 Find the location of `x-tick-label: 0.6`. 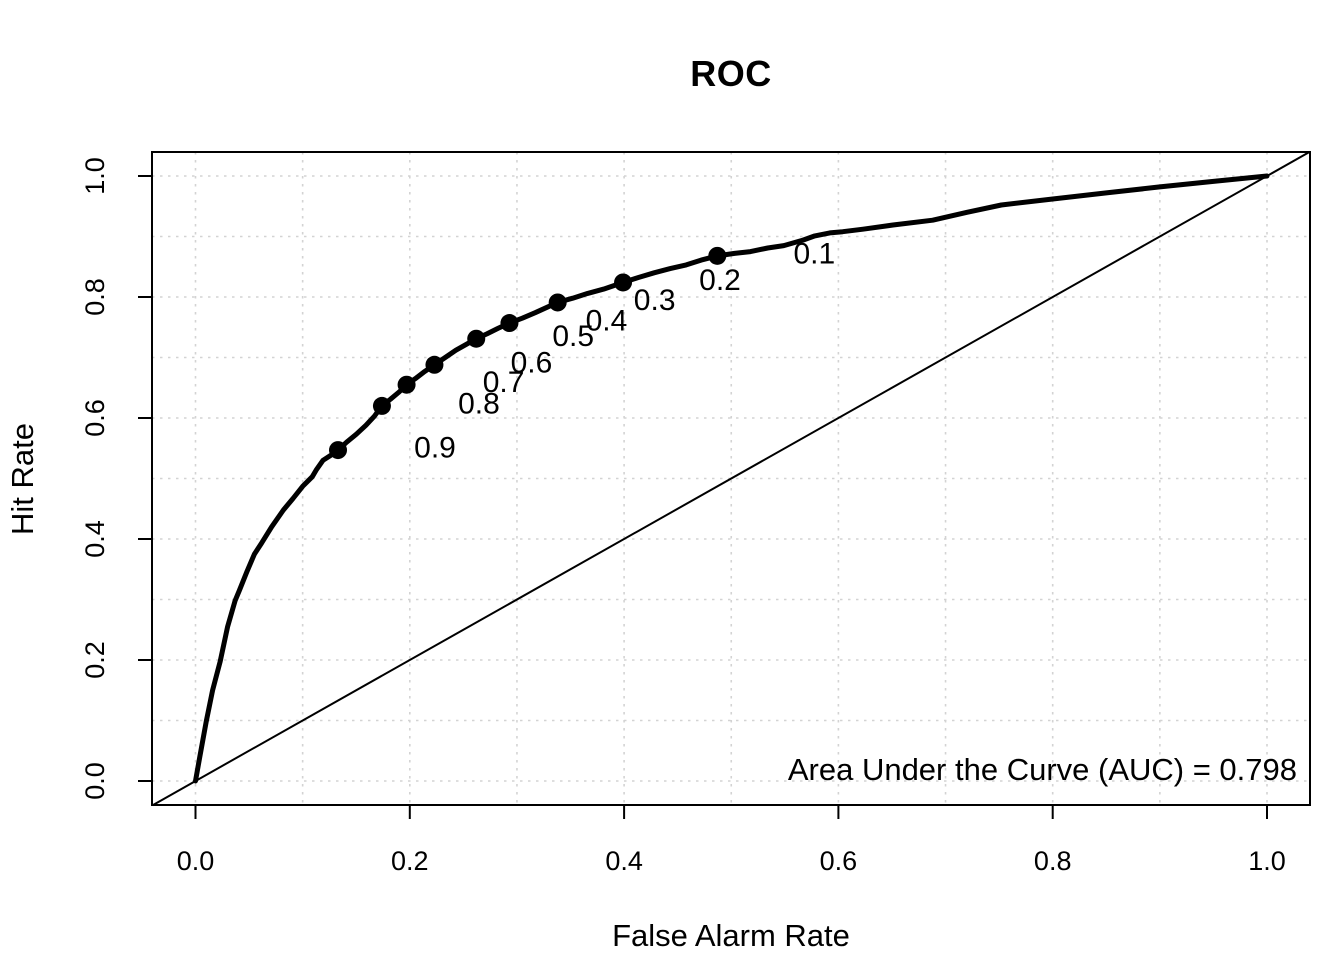

x-tick-label: 0.6 is located at coordinates (839, 861).